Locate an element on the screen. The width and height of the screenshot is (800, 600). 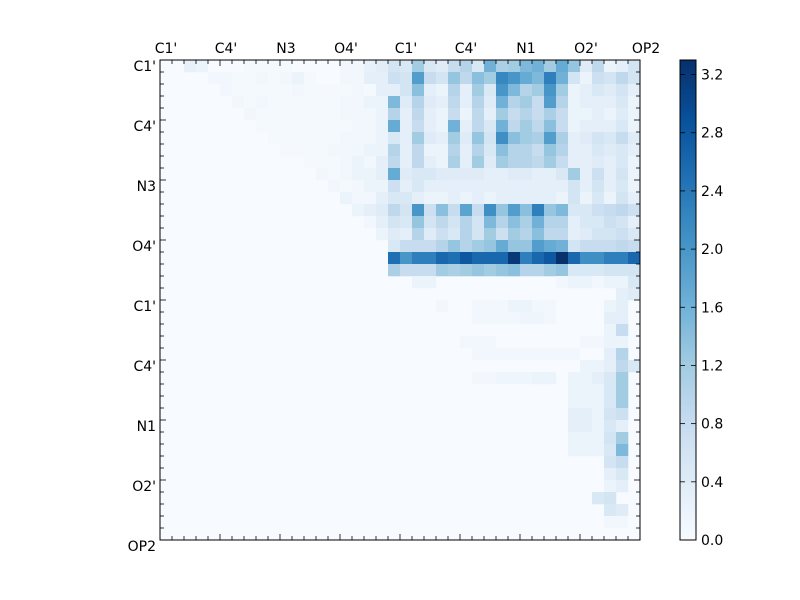
colorbar-tick-label: 2.0 is located at coordinates (712, 250).